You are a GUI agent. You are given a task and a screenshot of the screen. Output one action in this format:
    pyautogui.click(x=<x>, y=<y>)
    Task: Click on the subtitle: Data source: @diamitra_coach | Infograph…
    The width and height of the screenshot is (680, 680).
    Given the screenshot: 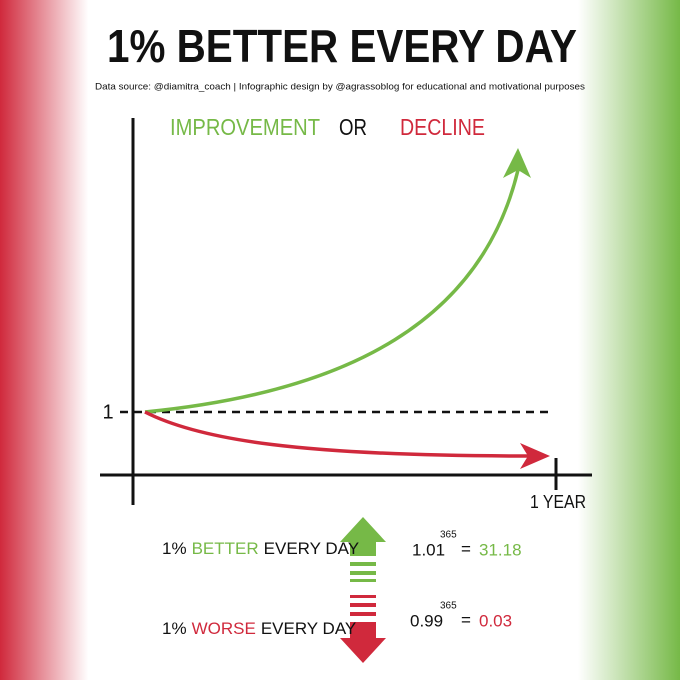 What is the action you would take?
    pyautogui.click(x=340, y=87)
    